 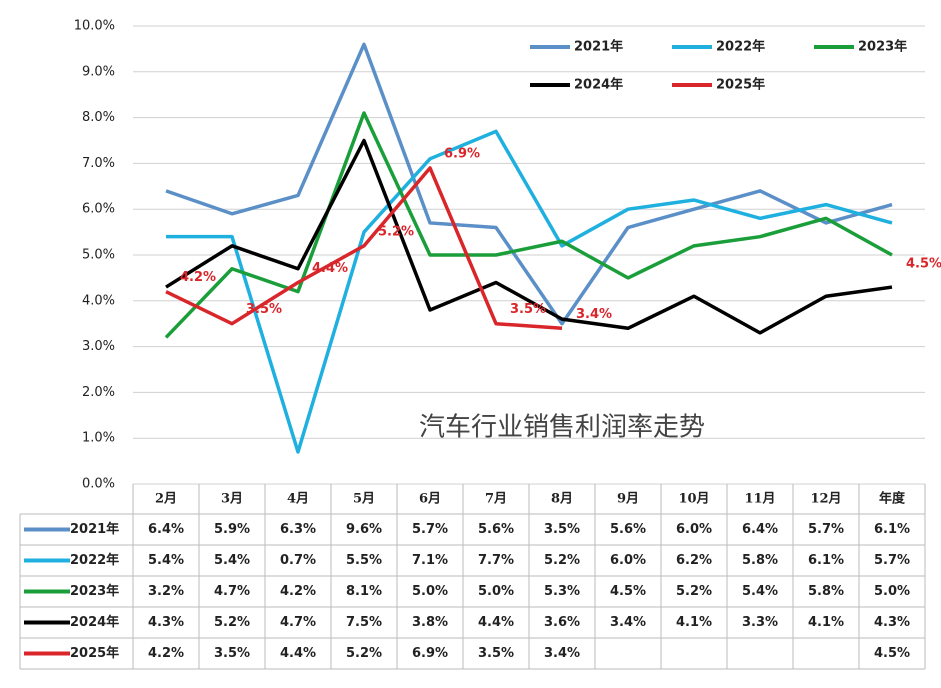 I want to click on data-label: 4.2%, so click(x=198, y=277).